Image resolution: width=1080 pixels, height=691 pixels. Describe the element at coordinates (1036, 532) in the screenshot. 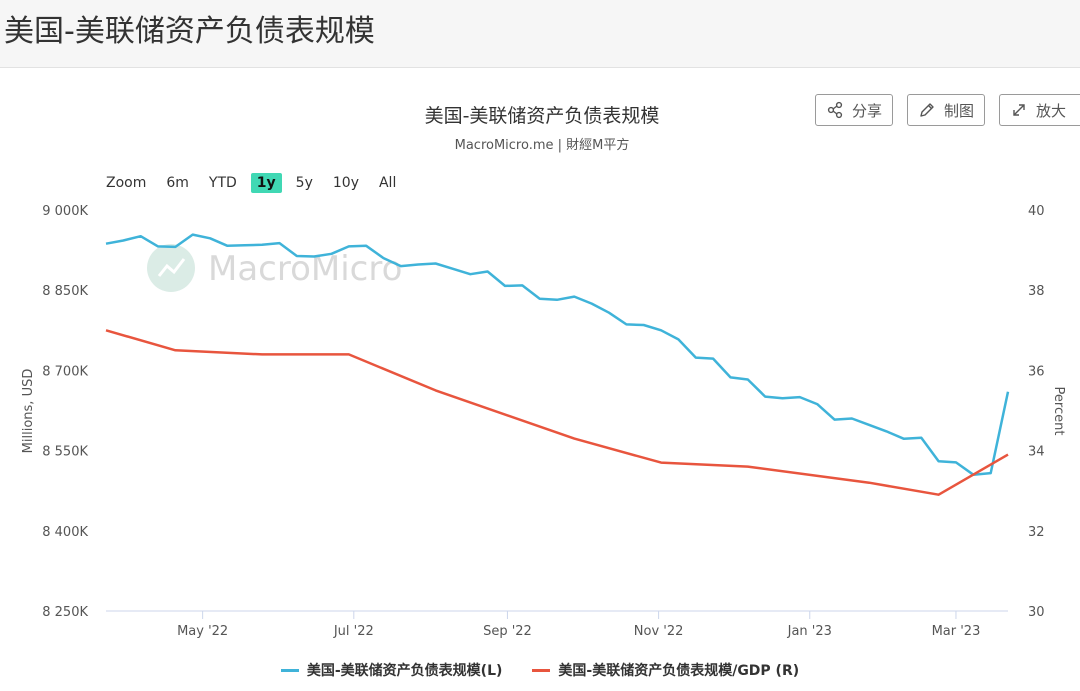

I see `y-tick-label-right: 32` at that location.